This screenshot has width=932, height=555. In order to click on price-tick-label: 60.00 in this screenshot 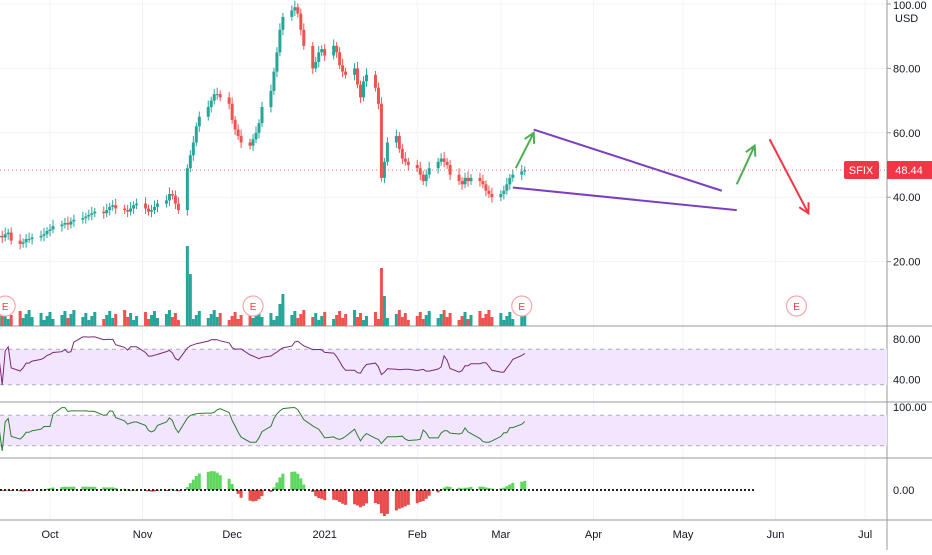, I will do `click(907, 134)`.